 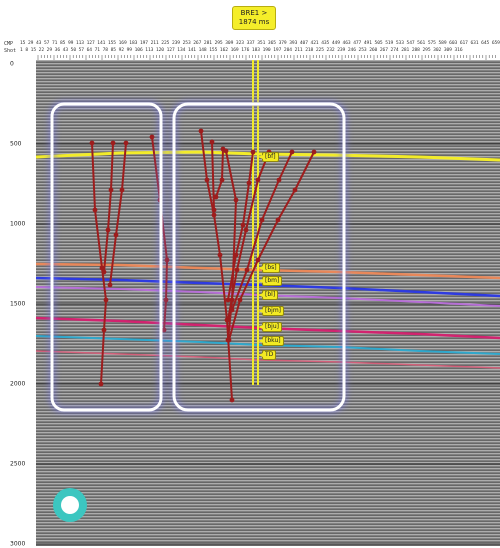 What do you see at coordinates (268, 157) in the screenshot?
I see `horizon-label-bf: [bf]` at bounding box center [268, 157].